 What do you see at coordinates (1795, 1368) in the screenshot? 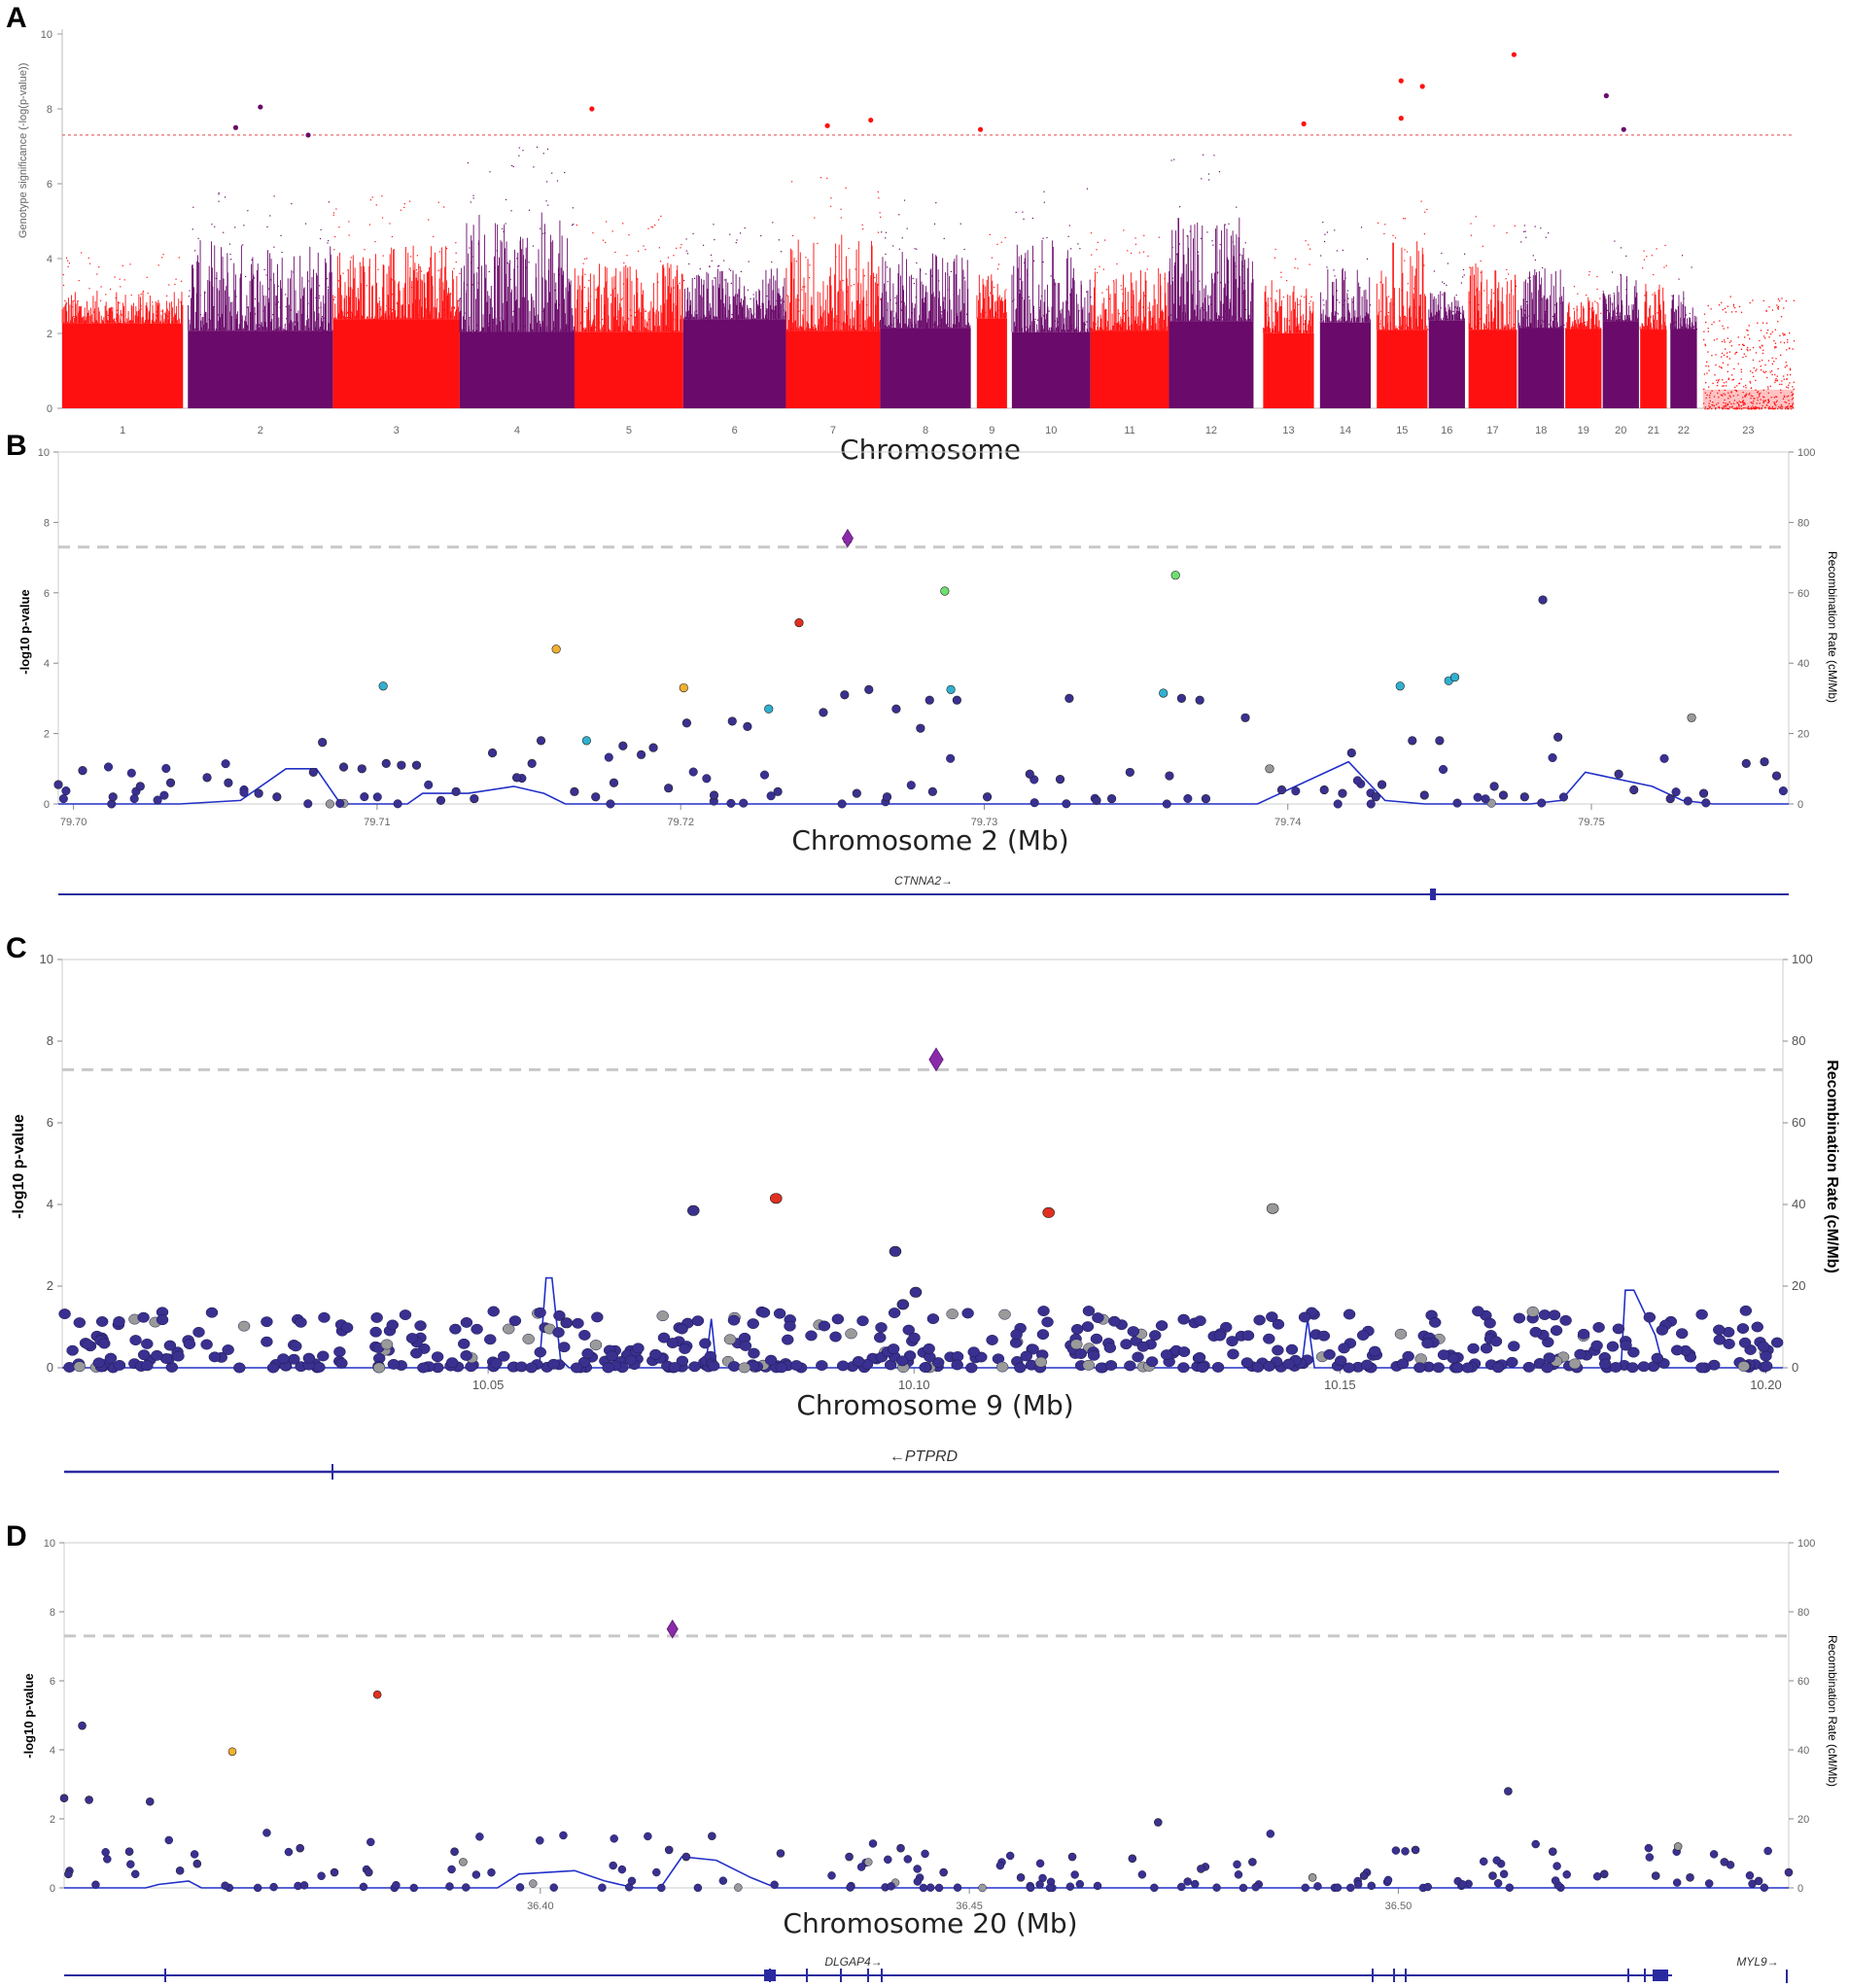
I see `y2-tick-label: 0` at bounding box center [1795, 1368].